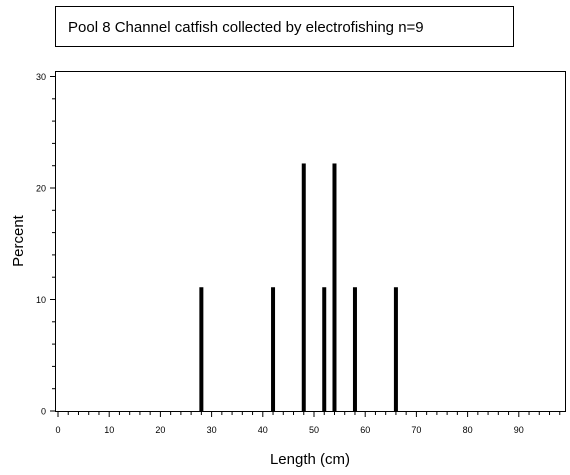  Describe the element at coordinates (160, 430) in the screenshot. I see `x-tick-label: 20` at that location.